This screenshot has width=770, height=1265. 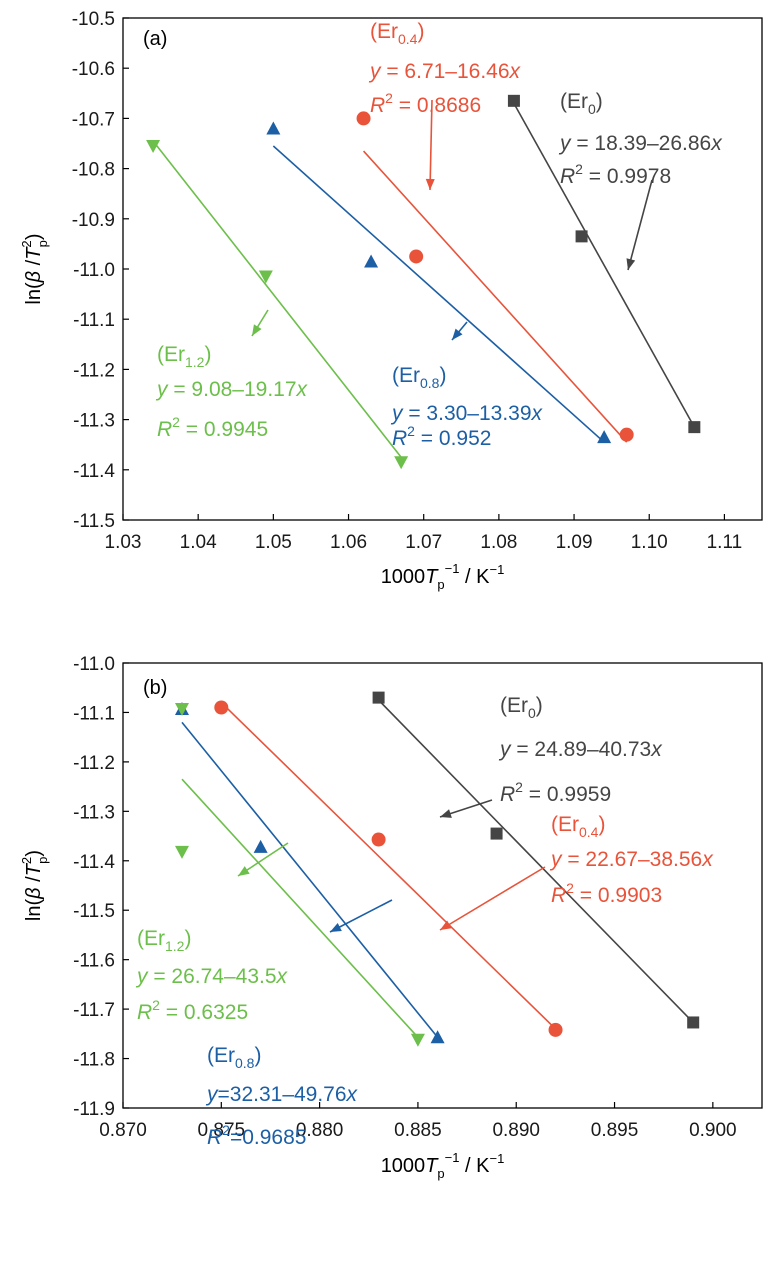 What do you see at coordinates (725, 542) in the screenshot?
I see `x-tick-label: 1.11` at bounding box center [725, 542].